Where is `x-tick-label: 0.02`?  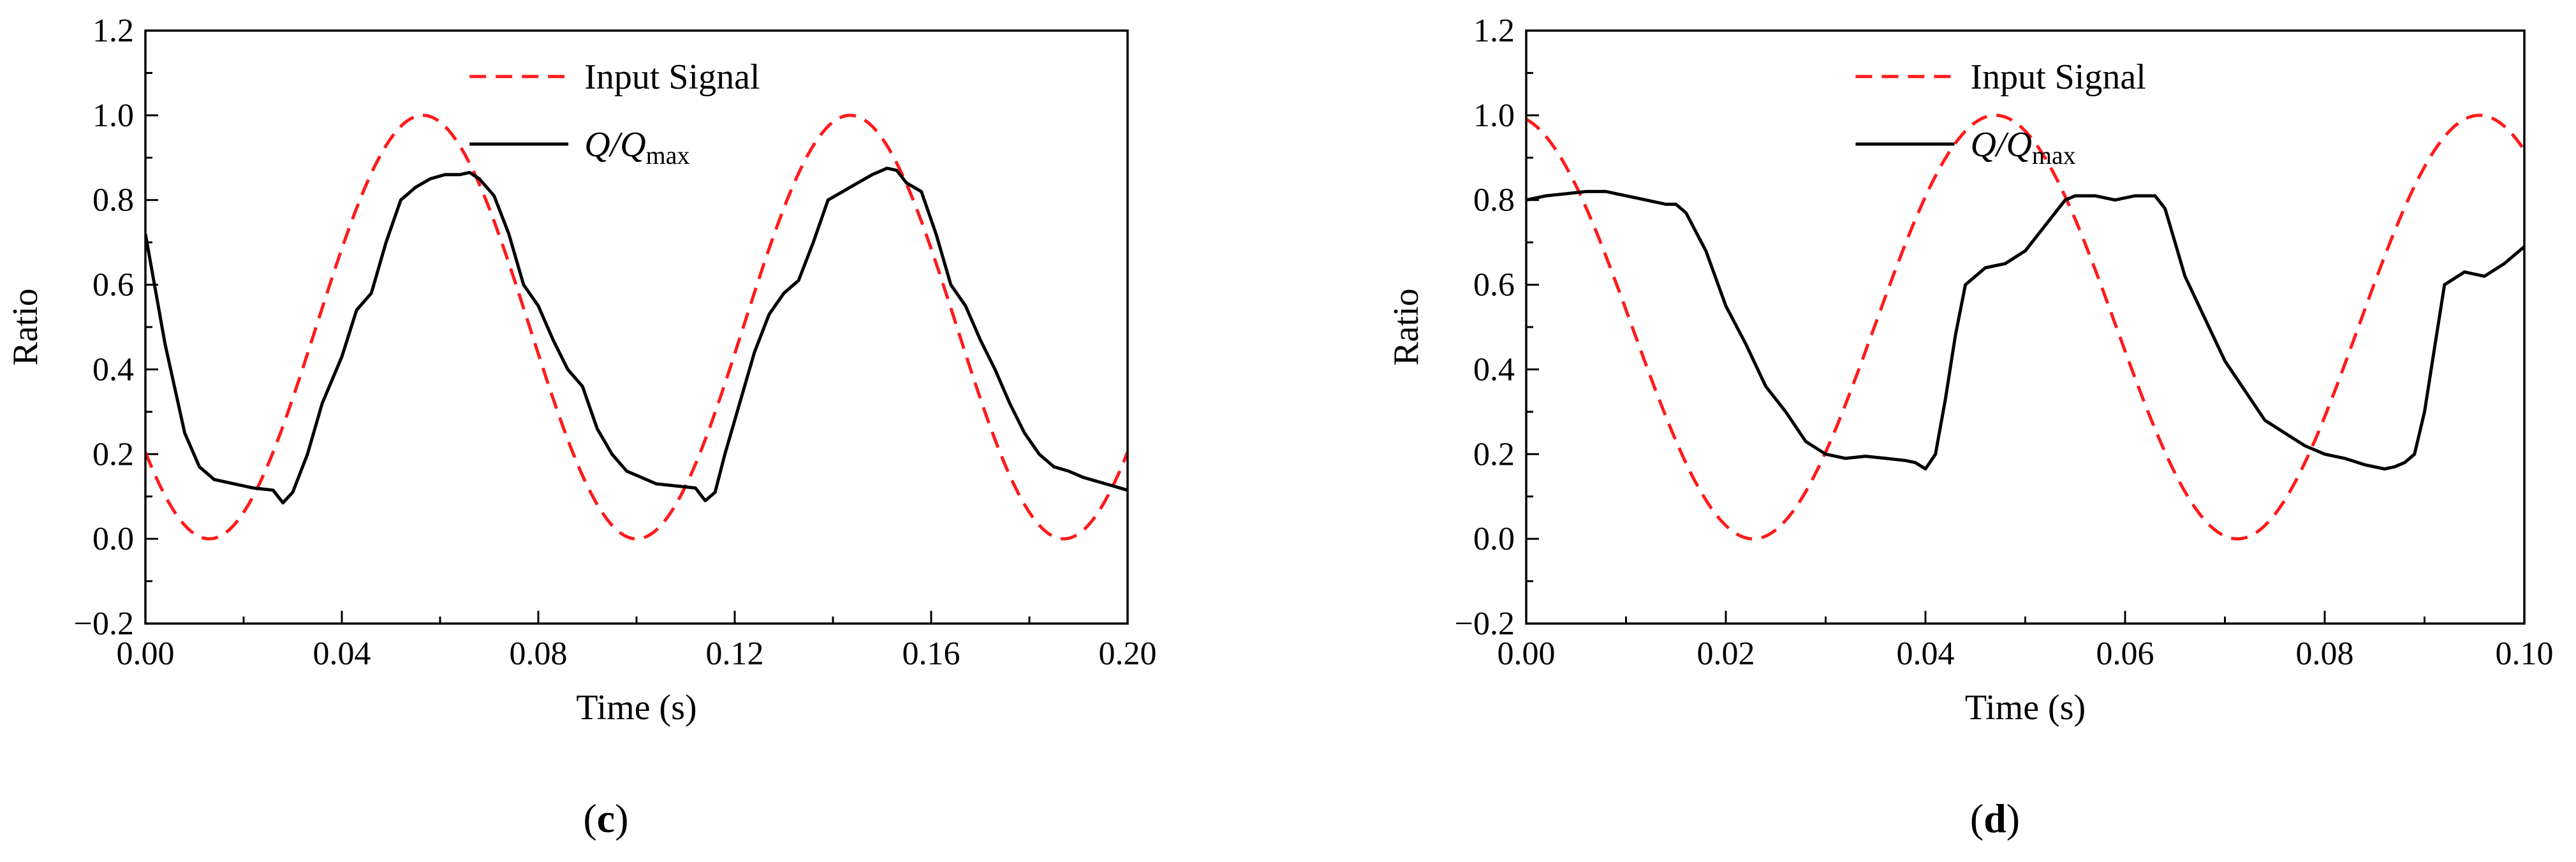
x-tick-label: 0.02 is located at coordinates (1726, 654).